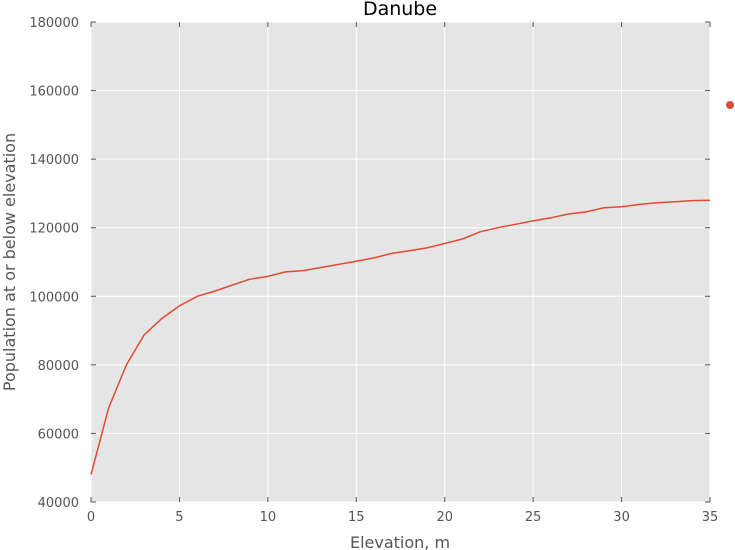 This screenshot has width=735, height=550. I want to click on x-tick-label: 20, so click(444, 517).